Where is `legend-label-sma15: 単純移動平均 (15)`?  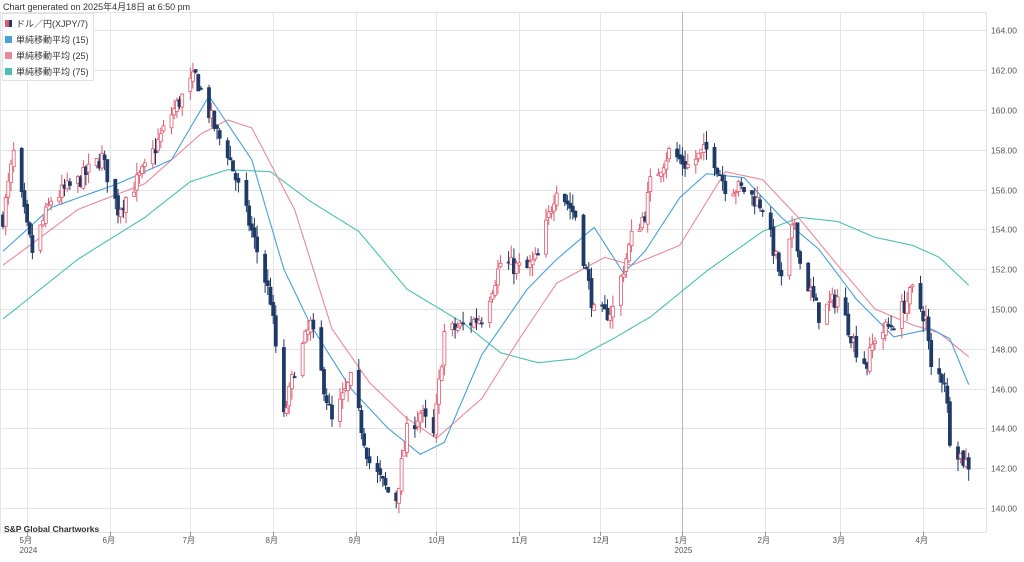 legend-label-sma15: 単純移動平均 (15) is located at coordinates (52, 39).